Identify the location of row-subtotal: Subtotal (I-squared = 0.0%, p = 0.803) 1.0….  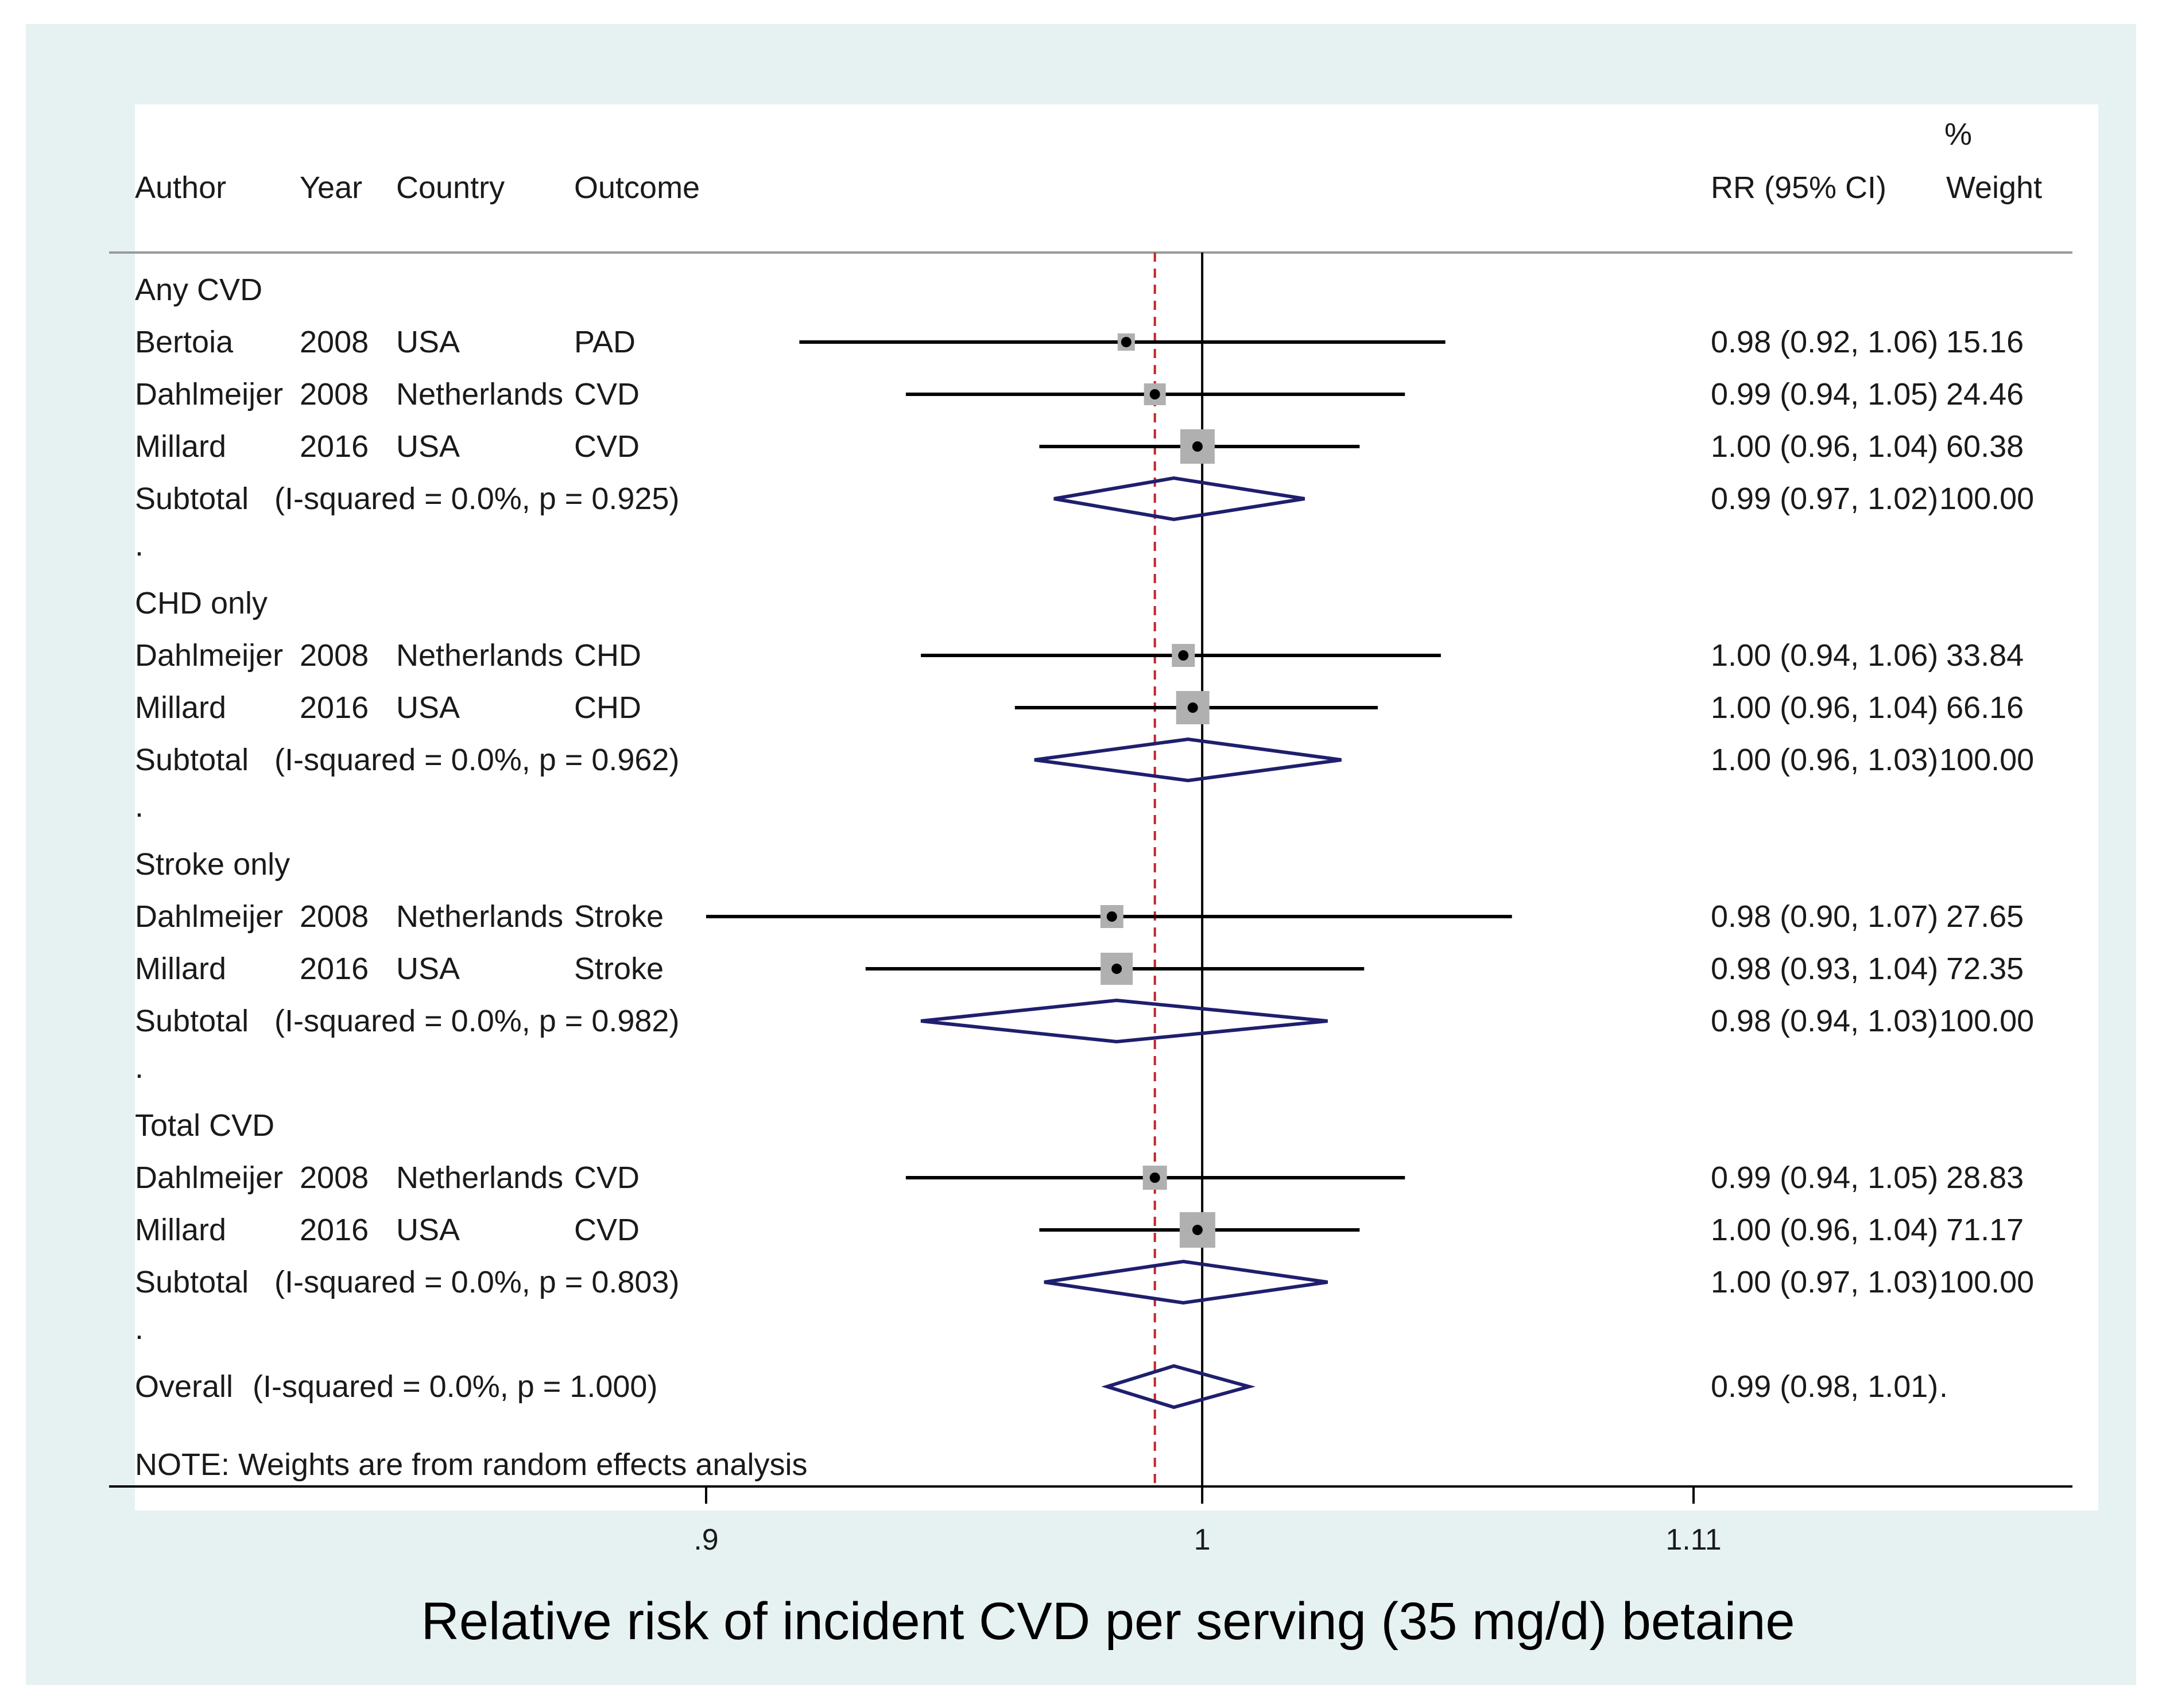
(1084, 1282).